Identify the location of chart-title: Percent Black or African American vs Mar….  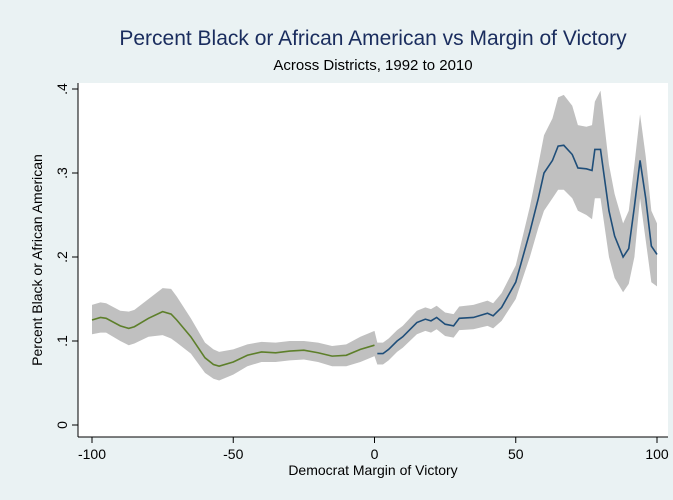
(373, 38).